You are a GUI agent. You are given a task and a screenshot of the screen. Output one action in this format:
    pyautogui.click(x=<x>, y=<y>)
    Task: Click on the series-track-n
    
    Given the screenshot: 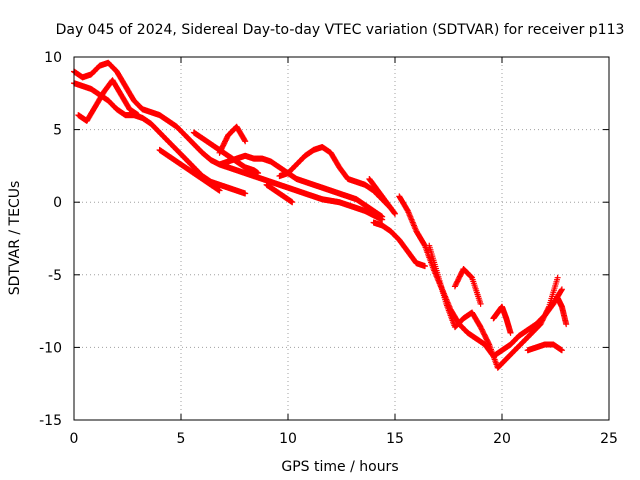 What is the action you would take?
    pyautogui.click(x=467, y=286)
    